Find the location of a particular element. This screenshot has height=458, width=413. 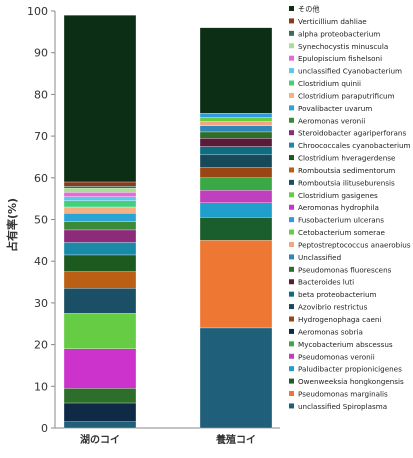

legend-label: Aeromonas sobria is located at coordinates (330, 331).